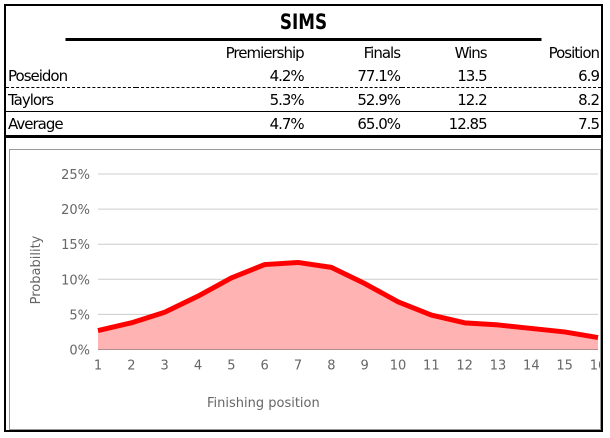 Image resolution: width=610 pixels, height=438 pixels. I want to click on cell: 12.85, so click(445, 124).